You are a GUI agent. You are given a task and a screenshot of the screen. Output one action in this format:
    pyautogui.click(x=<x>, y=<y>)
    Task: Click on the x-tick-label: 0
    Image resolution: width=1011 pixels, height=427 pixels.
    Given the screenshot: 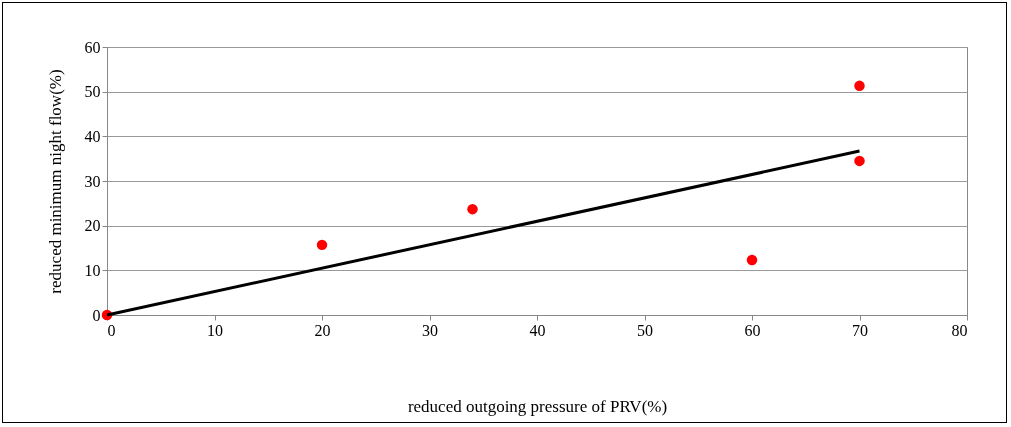 What is the action you would take?
    pyautogui.click(x=111, y=330)
    